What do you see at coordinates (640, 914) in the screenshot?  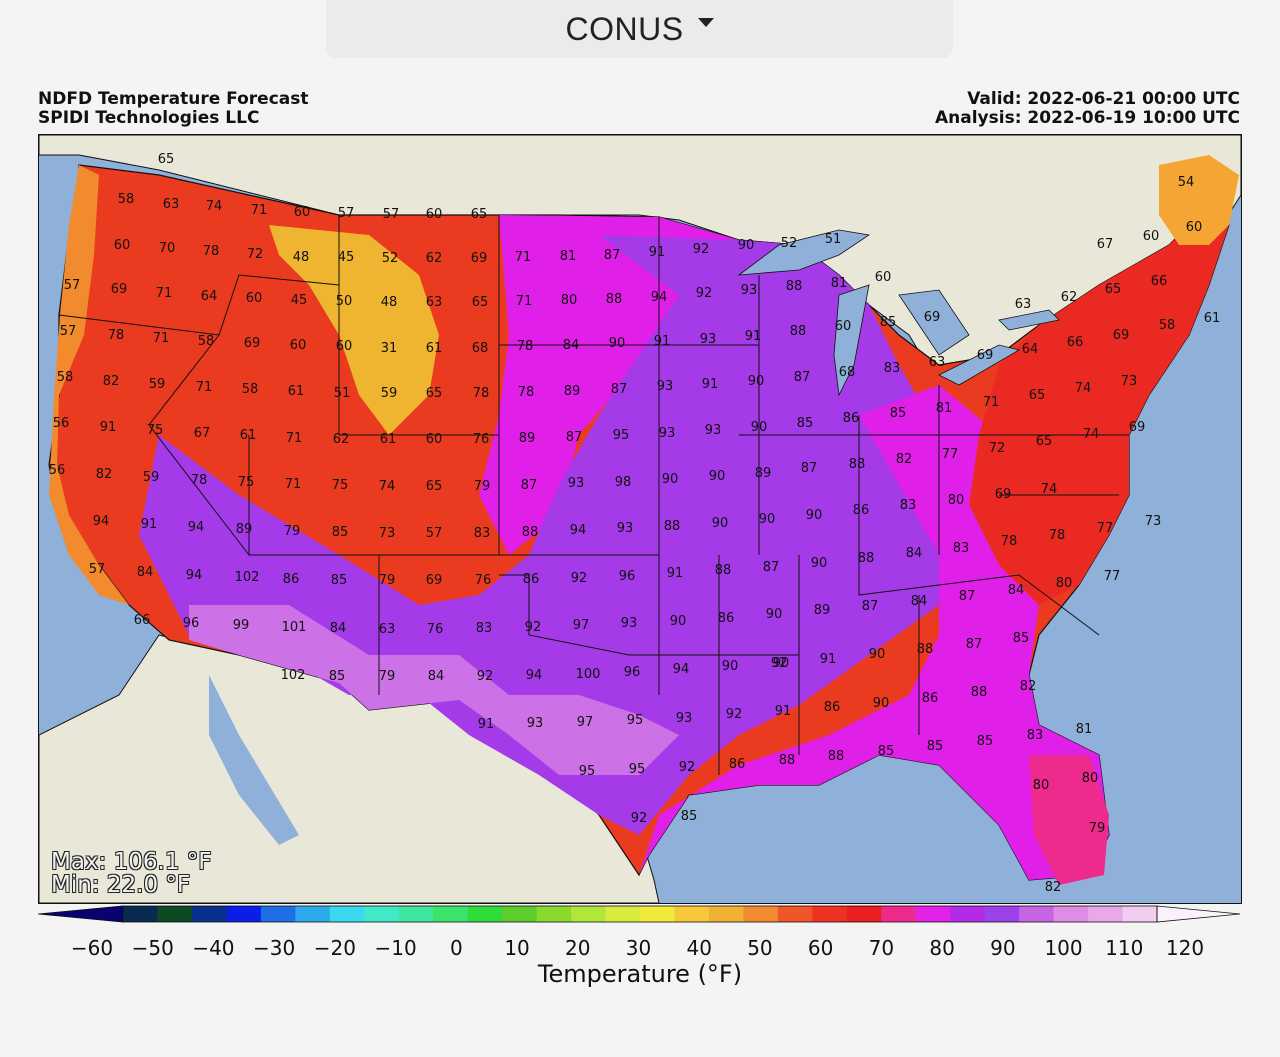 I see `colorbar-outline` at bounding box center [640, 914].